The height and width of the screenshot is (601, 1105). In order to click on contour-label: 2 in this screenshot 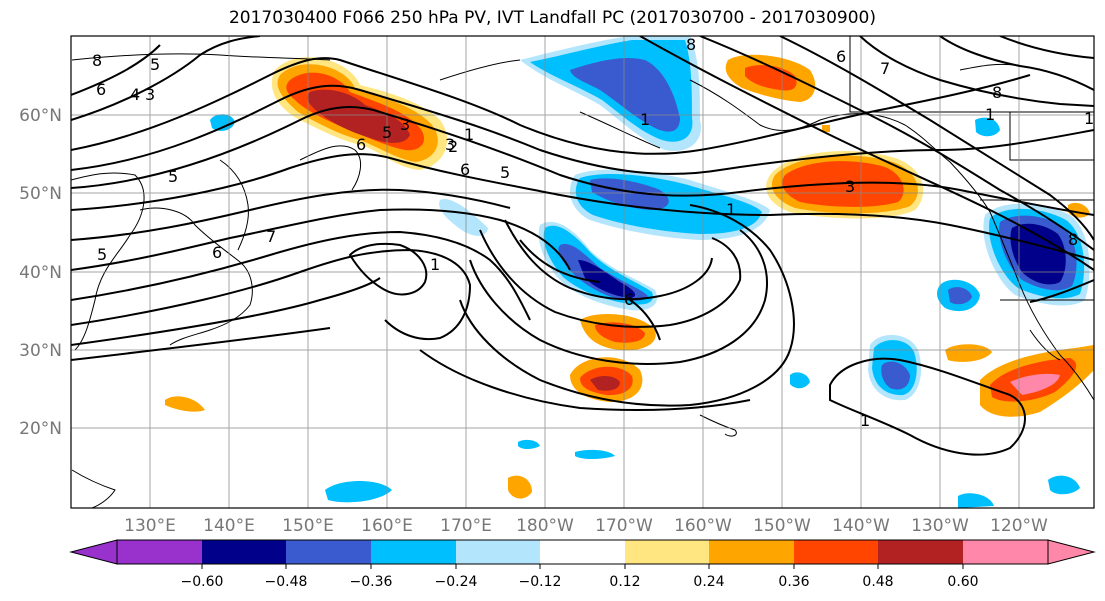, I will do `click(453, 146)`.